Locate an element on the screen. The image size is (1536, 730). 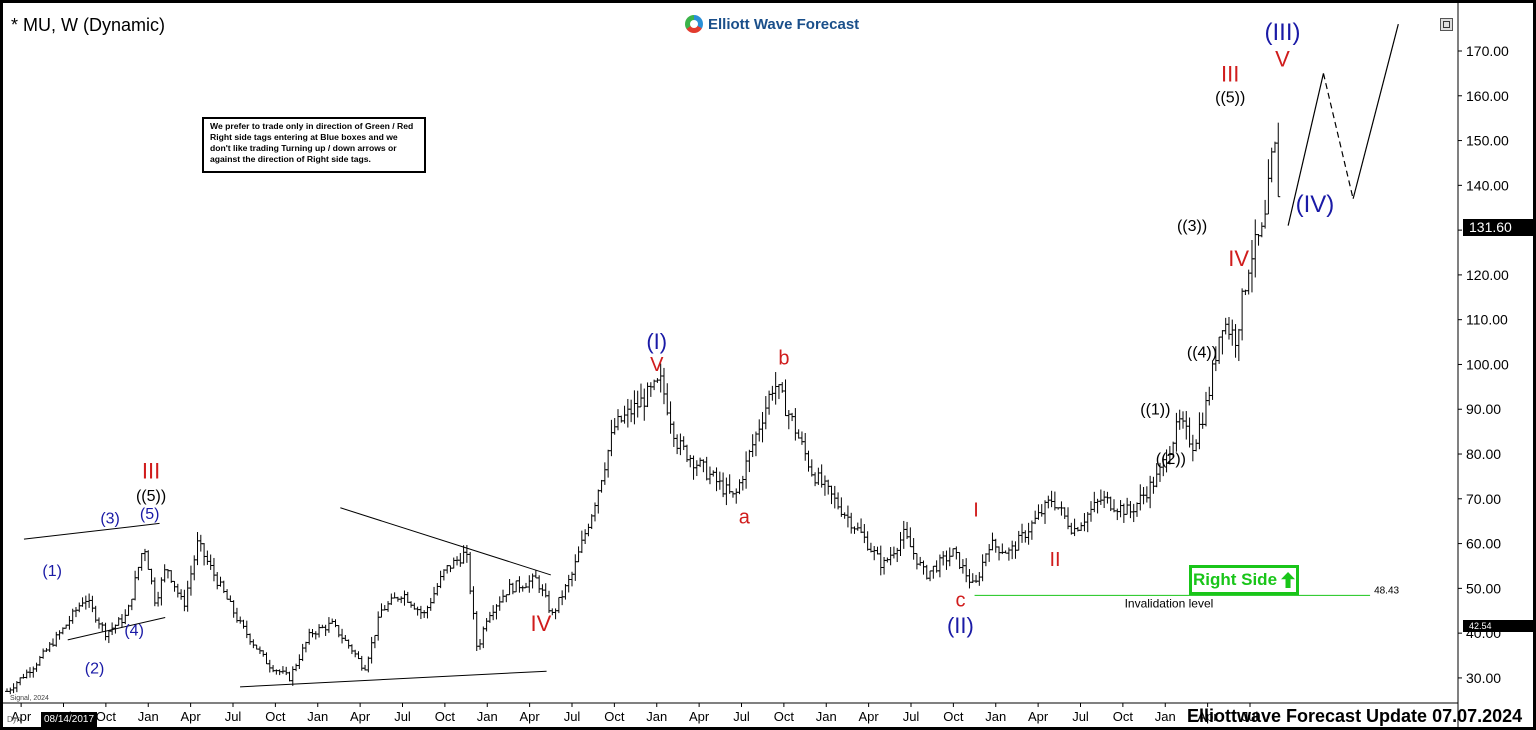
right-side-tag: Right Side is located at coordinates (1244, 580).